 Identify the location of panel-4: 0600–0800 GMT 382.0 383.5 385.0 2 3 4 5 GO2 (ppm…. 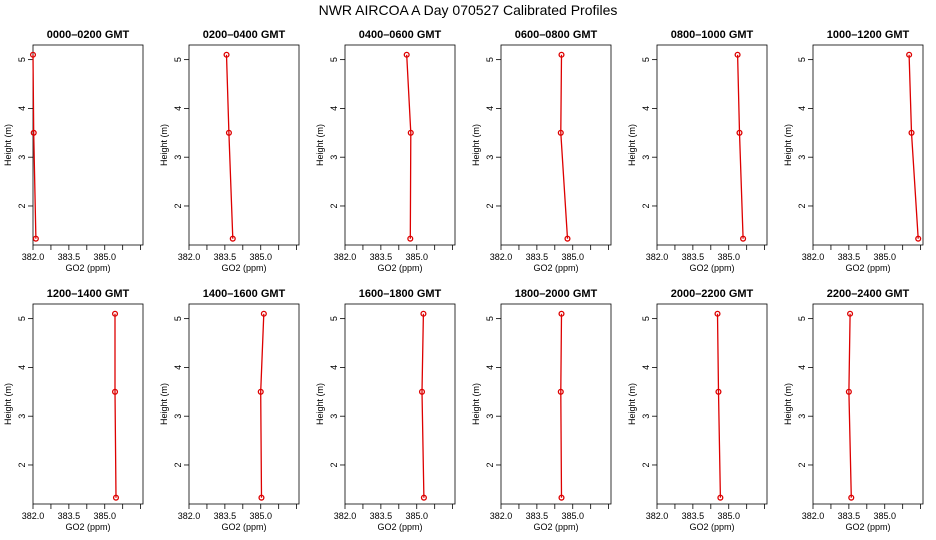
(541, 151).